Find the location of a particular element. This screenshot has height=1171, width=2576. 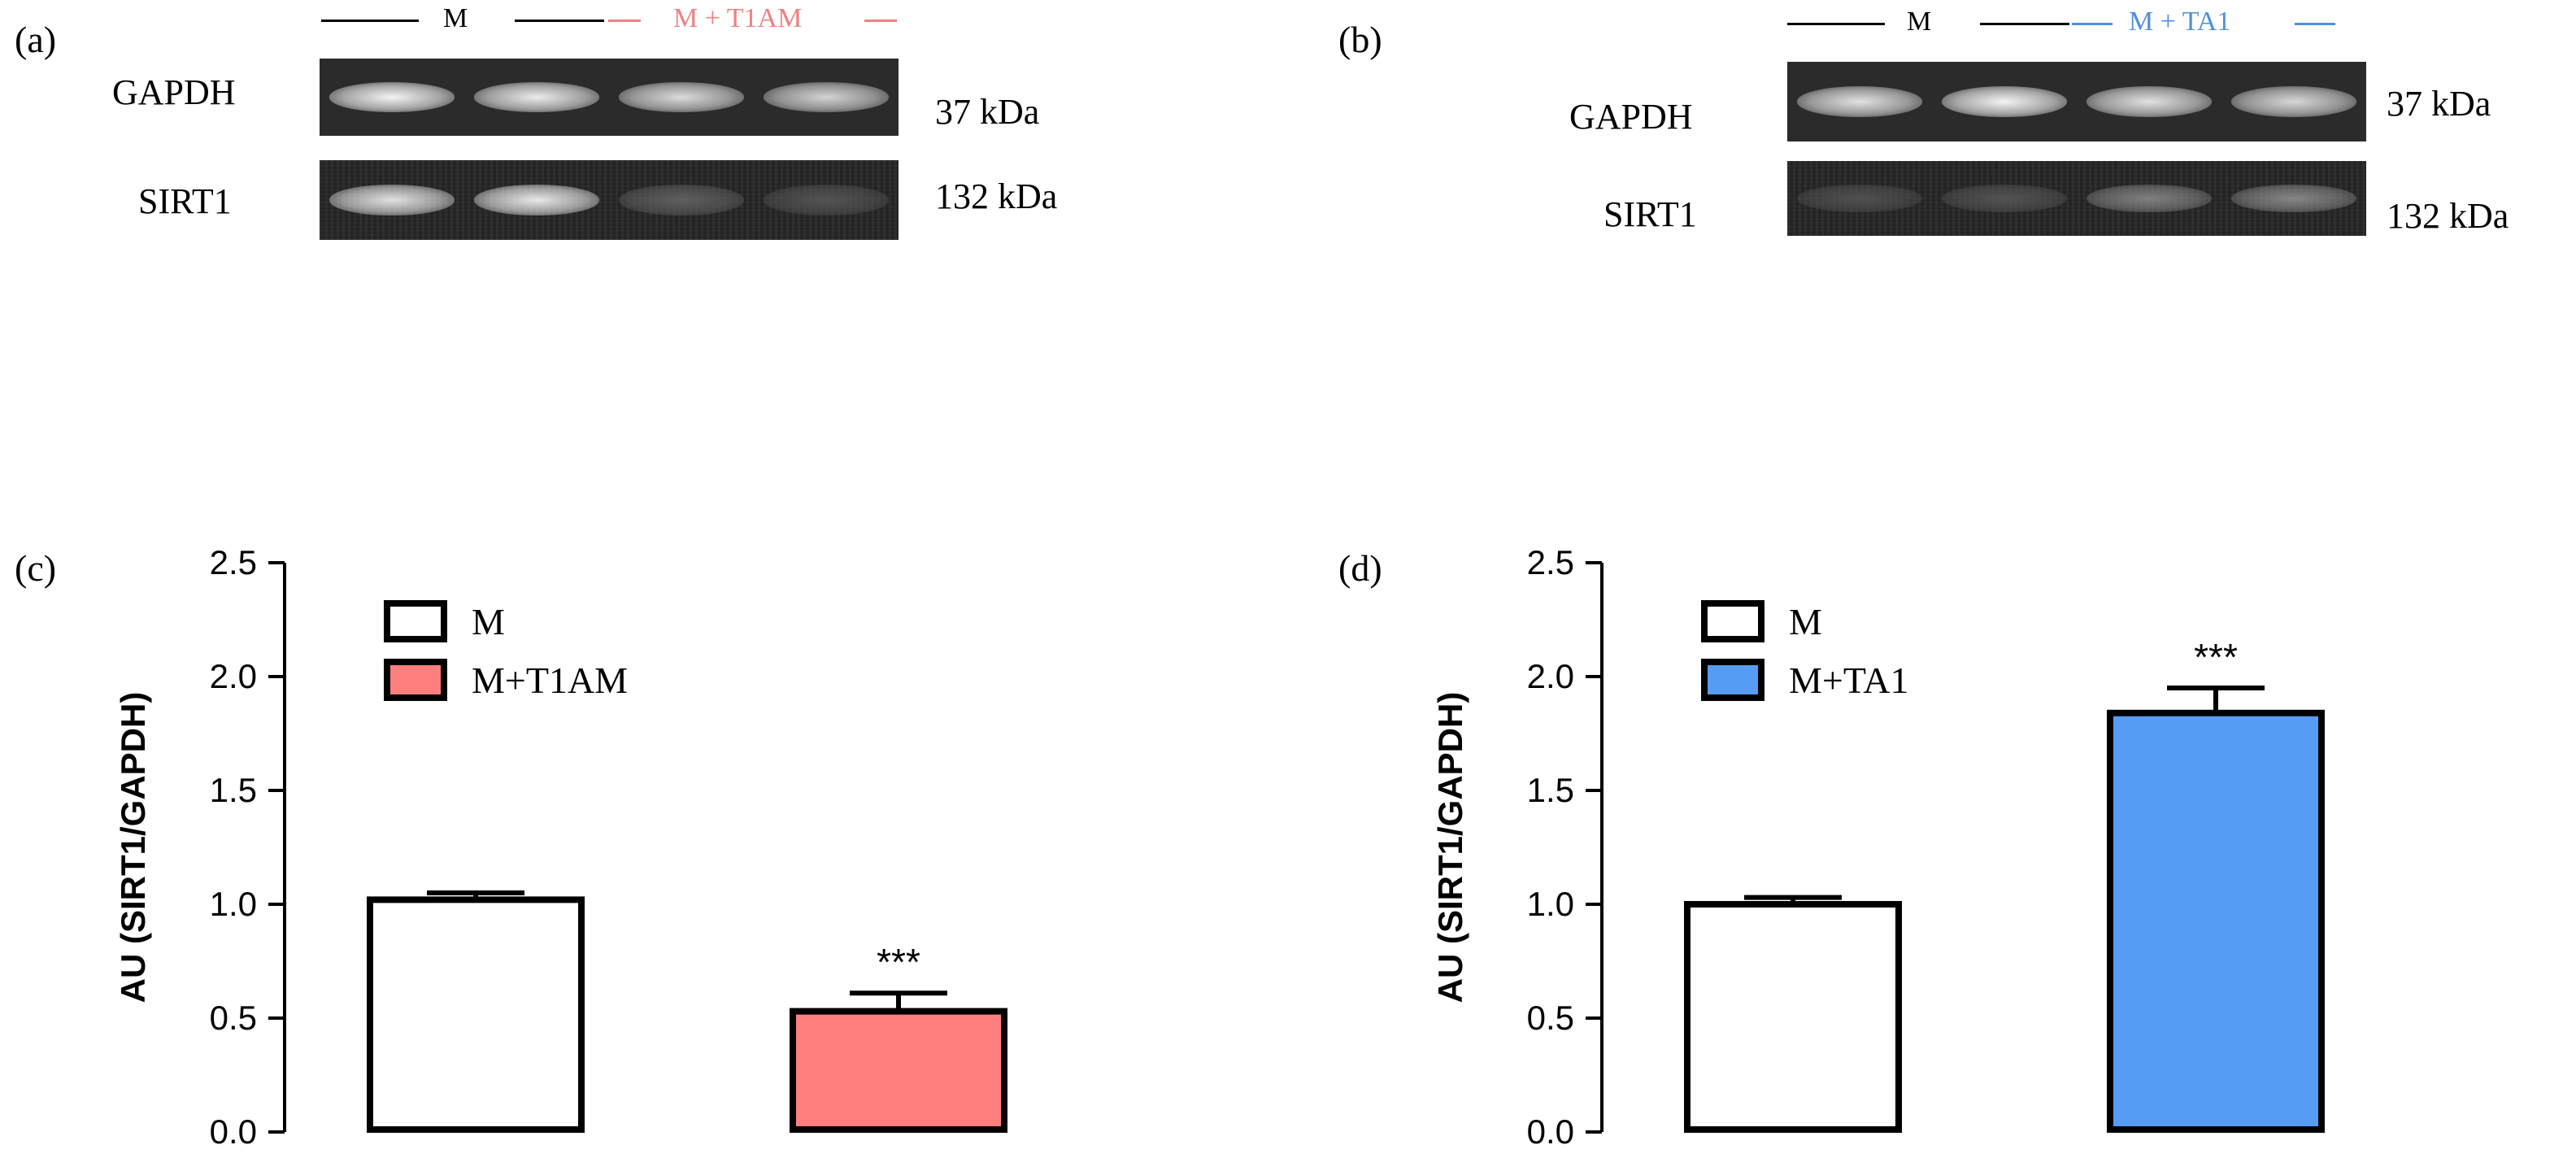

chart-d-ytick-label-0: 0.0 is located at coordinates (1551, 1131).